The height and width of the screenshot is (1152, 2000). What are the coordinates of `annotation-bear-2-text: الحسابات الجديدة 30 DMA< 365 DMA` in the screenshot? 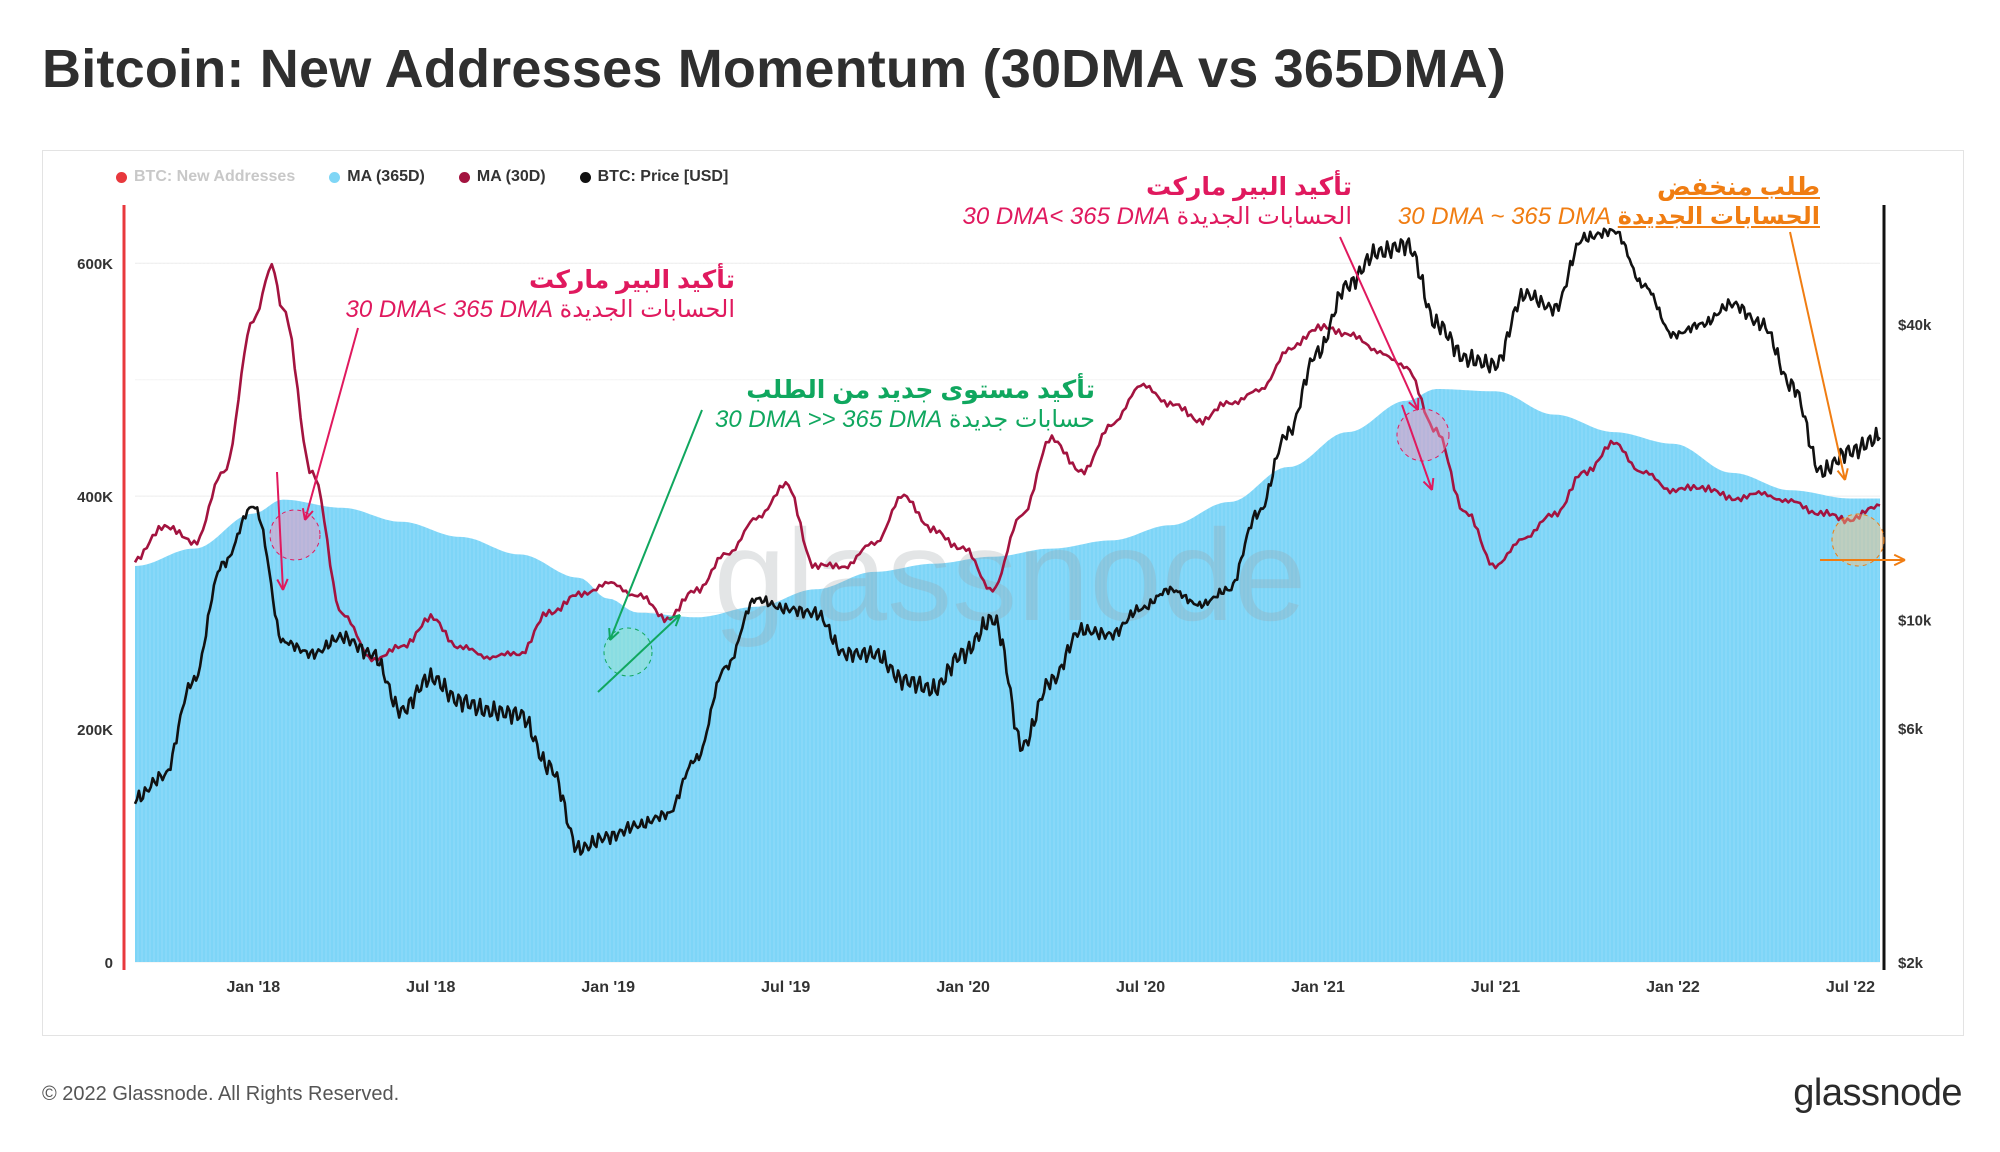 It's located at (1157, 216).